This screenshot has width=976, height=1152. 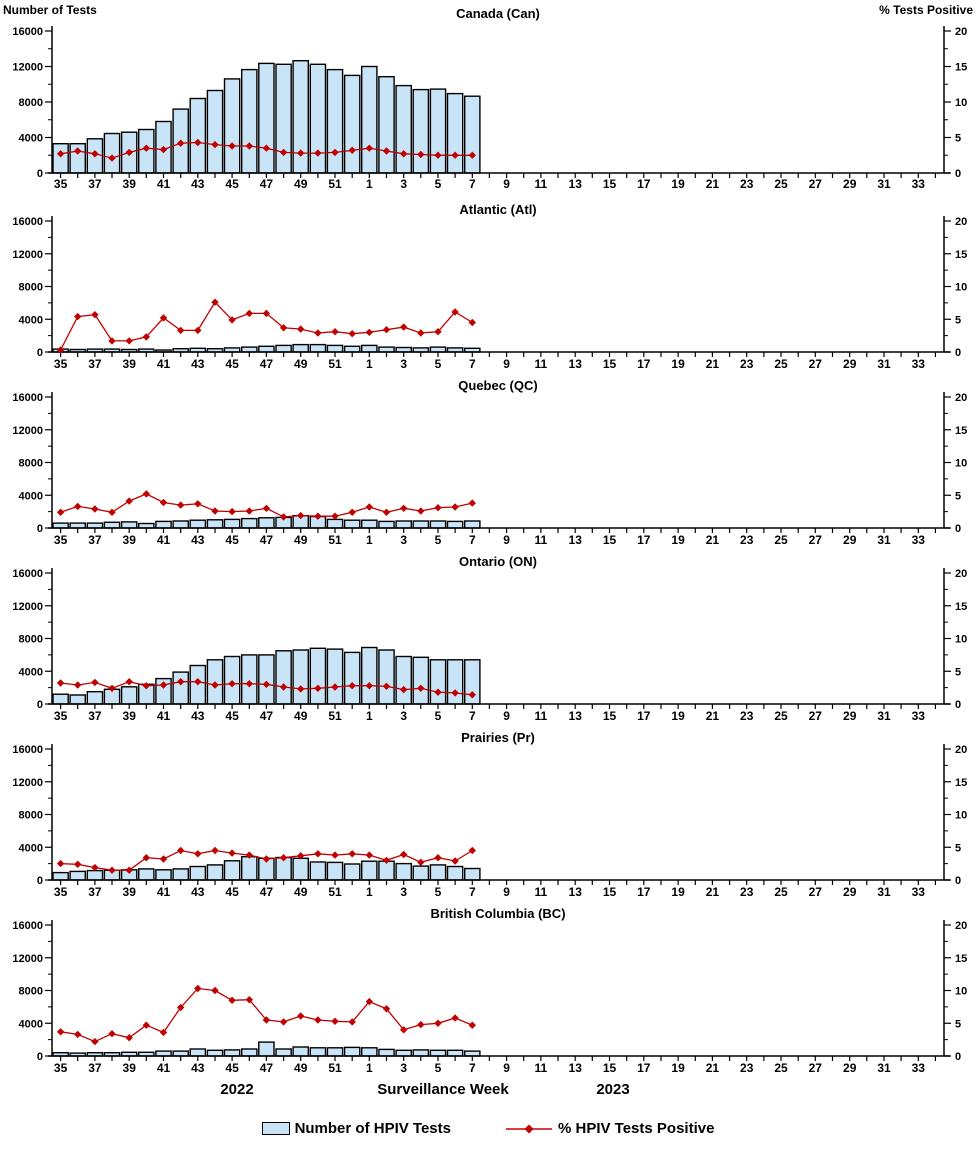 I want to click on svg-text: 45, so click(x=232, y=1068).